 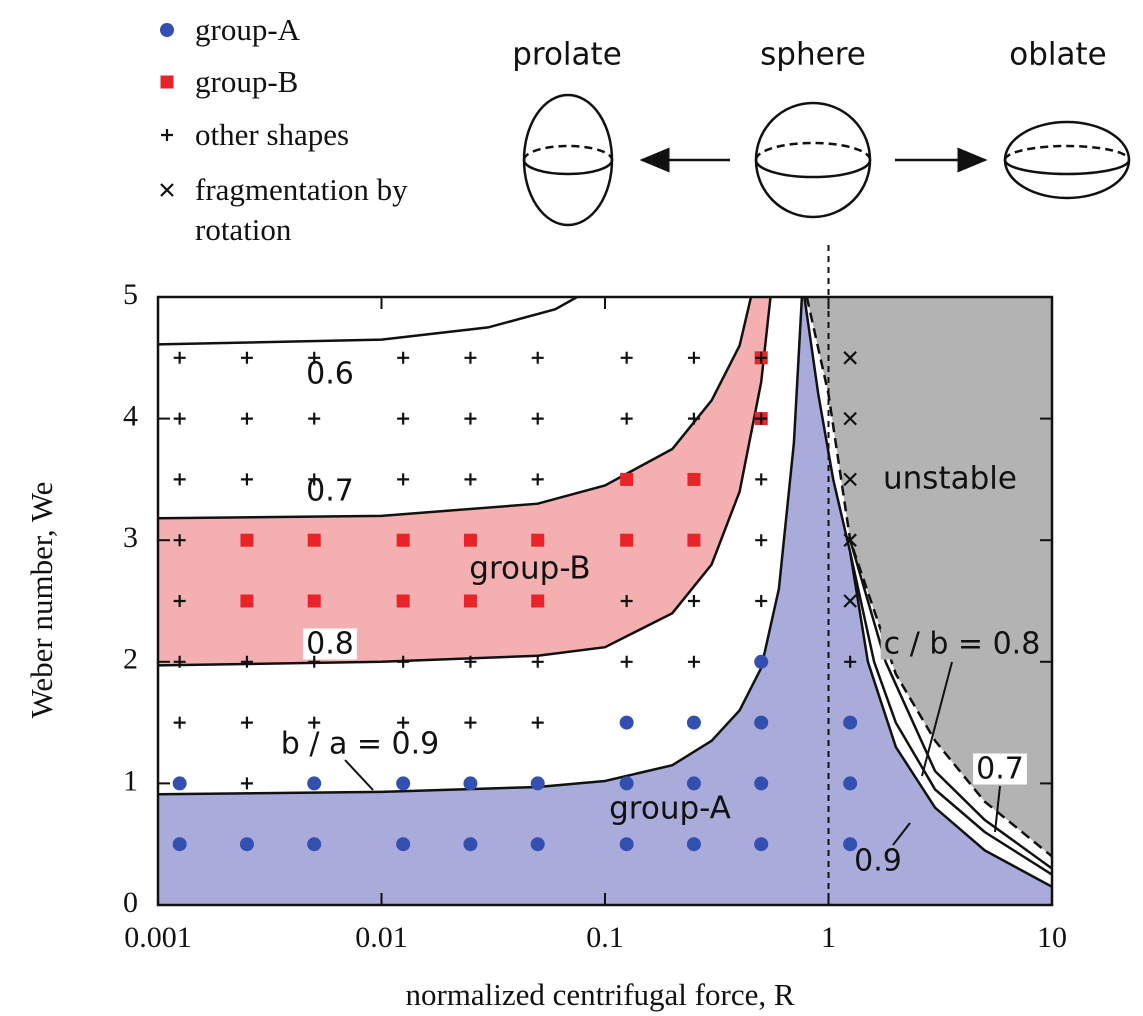 I want to click on curve-label: 0.9, so click(x=878, y=861).